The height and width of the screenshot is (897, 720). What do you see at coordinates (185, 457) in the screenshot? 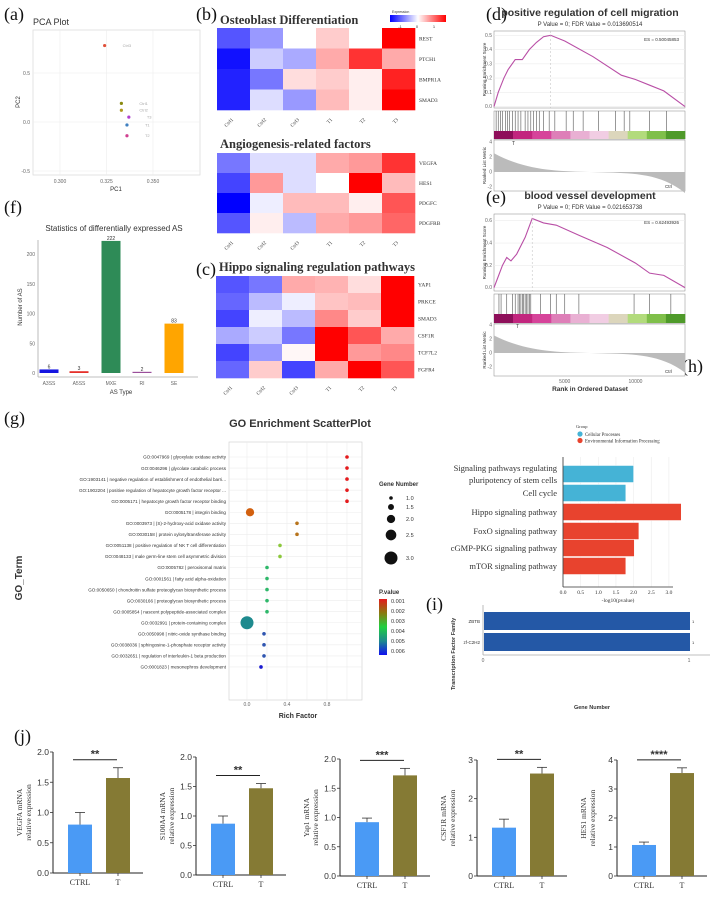
I see `go-term-label: GO:0047969 | glyoxylate oxidase activity` at bounding box center [185, 457].